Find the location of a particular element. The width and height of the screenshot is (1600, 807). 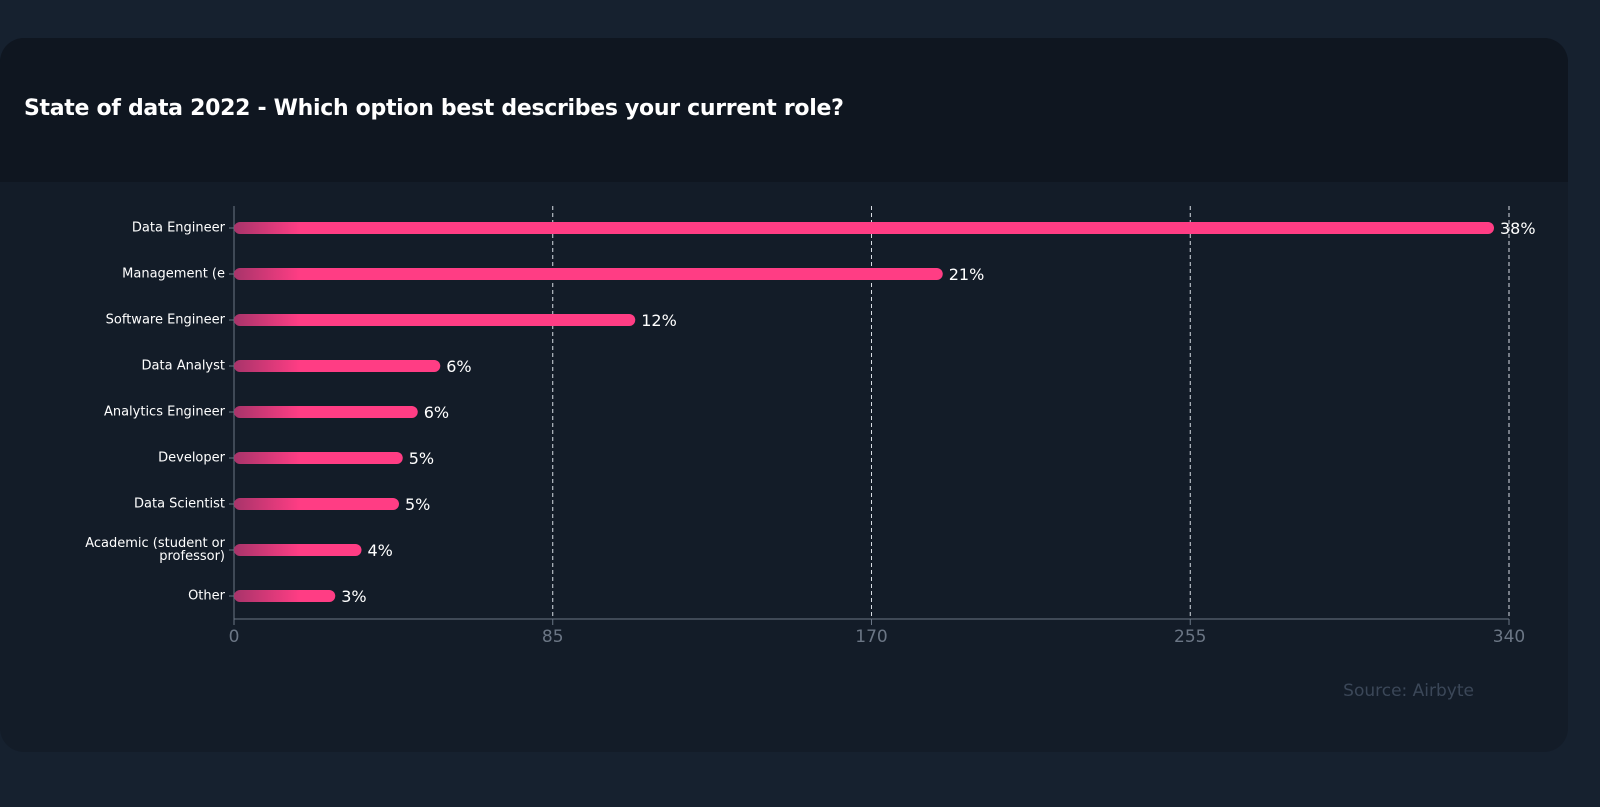

value-label: 21% is located at coordinates (967, 274).